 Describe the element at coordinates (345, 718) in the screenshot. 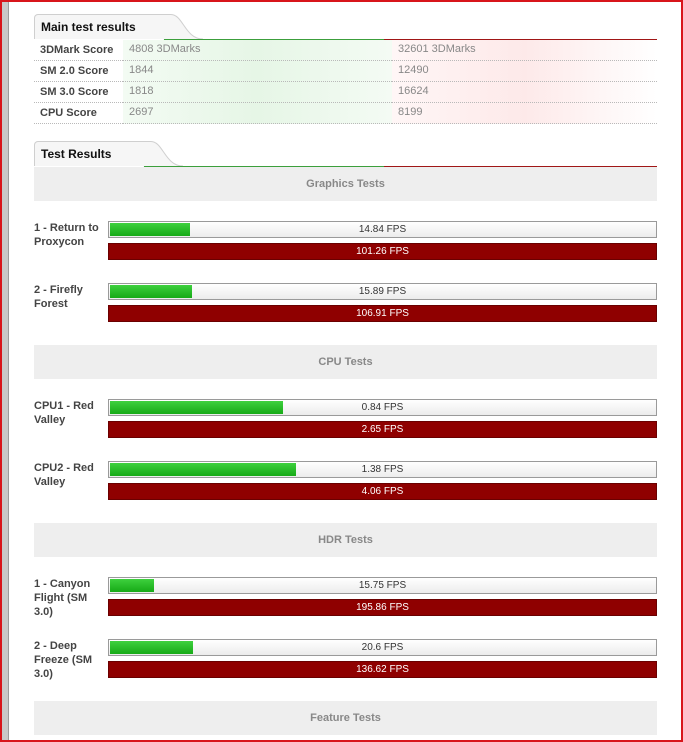

I see `section-feature-tests: Feature Tests` at that location.